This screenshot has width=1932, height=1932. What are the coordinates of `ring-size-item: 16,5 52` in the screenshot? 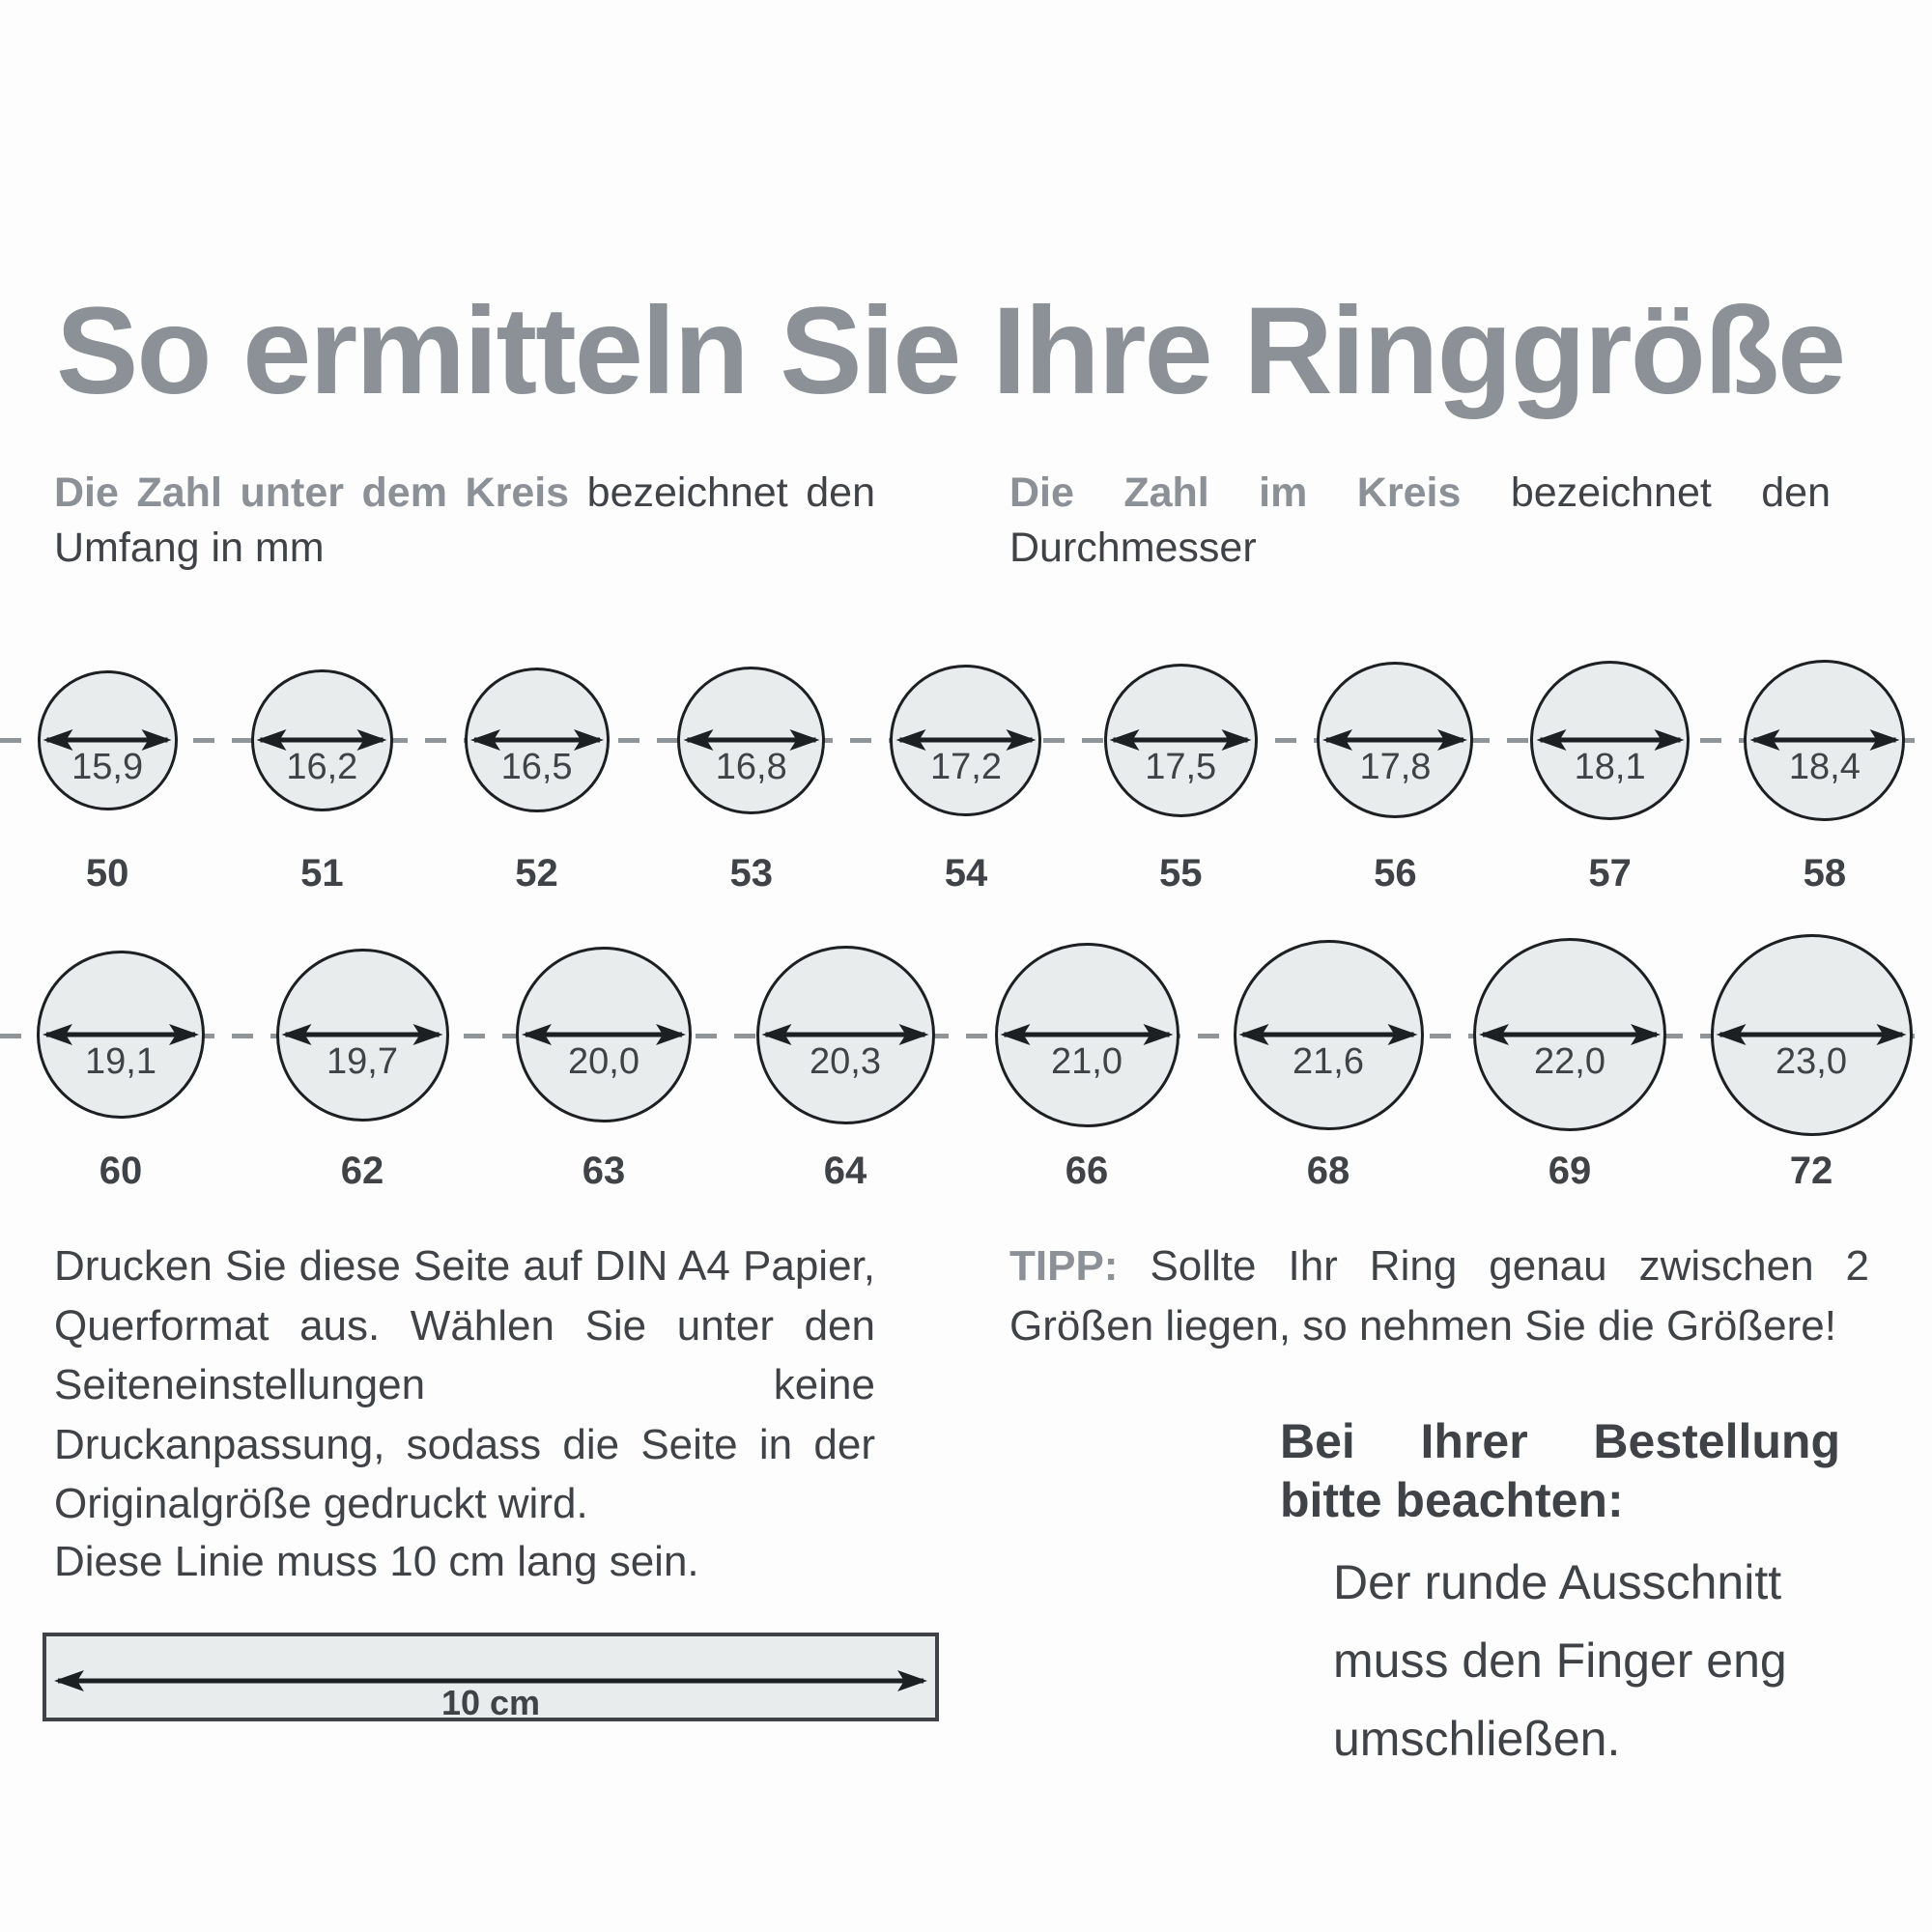 It's located at (536, 764).